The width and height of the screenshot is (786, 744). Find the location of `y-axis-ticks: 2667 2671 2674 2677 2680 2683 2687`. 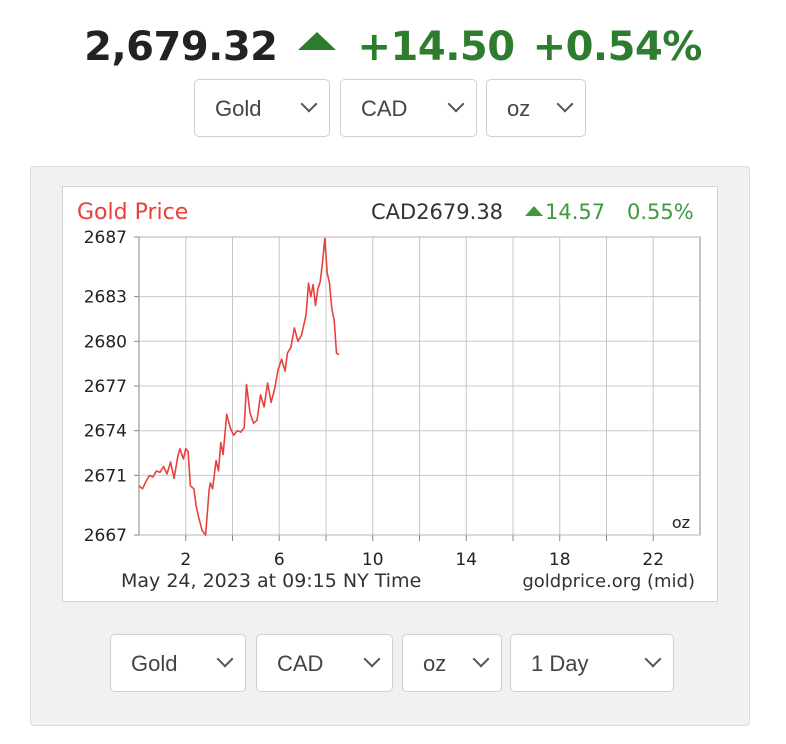

y-axis-ticks: 2667 2671 2674 2677 2680 2683 2687 is located at coordinates (111, 387).